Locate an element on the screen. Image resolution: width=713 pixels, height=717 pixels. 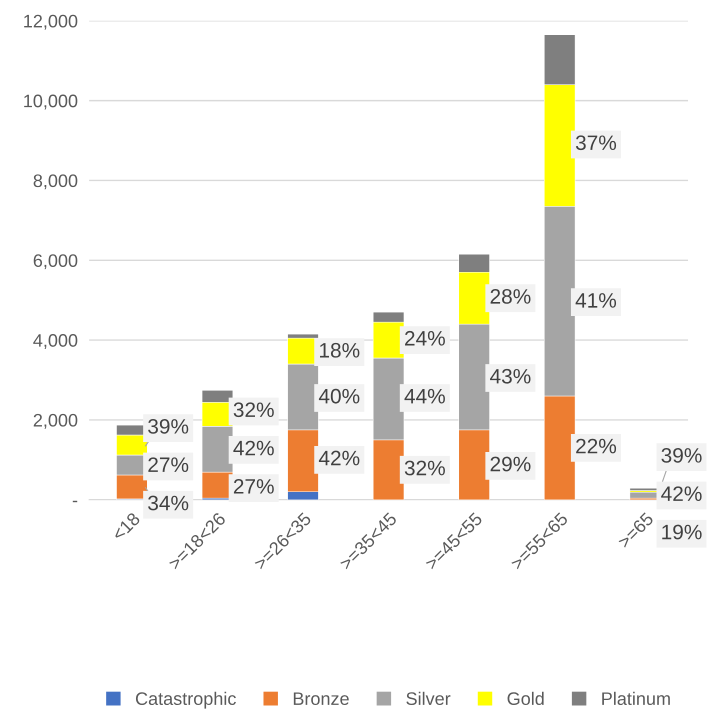
x-tick-label: <18 is located at coordinates (126, 527).